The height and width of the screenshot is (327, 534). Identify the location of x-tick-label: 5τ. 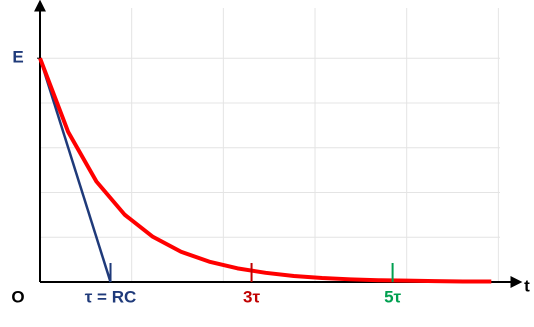
(392, 296).